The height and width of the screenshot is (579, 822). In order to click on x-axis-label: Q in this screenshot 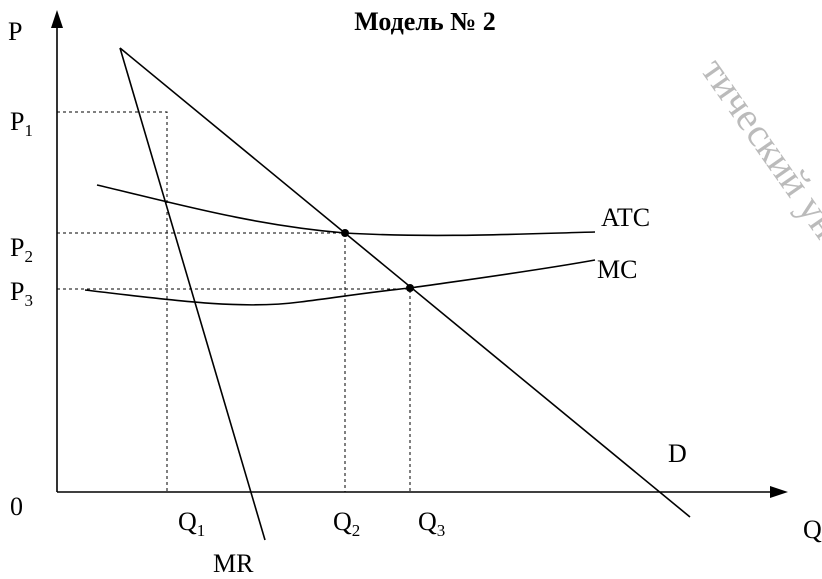, I will do `click(812, 529)`.